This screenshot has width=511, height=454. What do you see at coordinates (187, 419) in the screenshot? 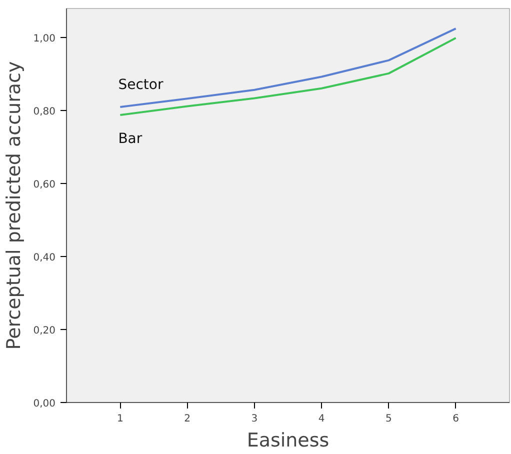
I see `x-tick-label: 2` at bounding box center [187, 419].